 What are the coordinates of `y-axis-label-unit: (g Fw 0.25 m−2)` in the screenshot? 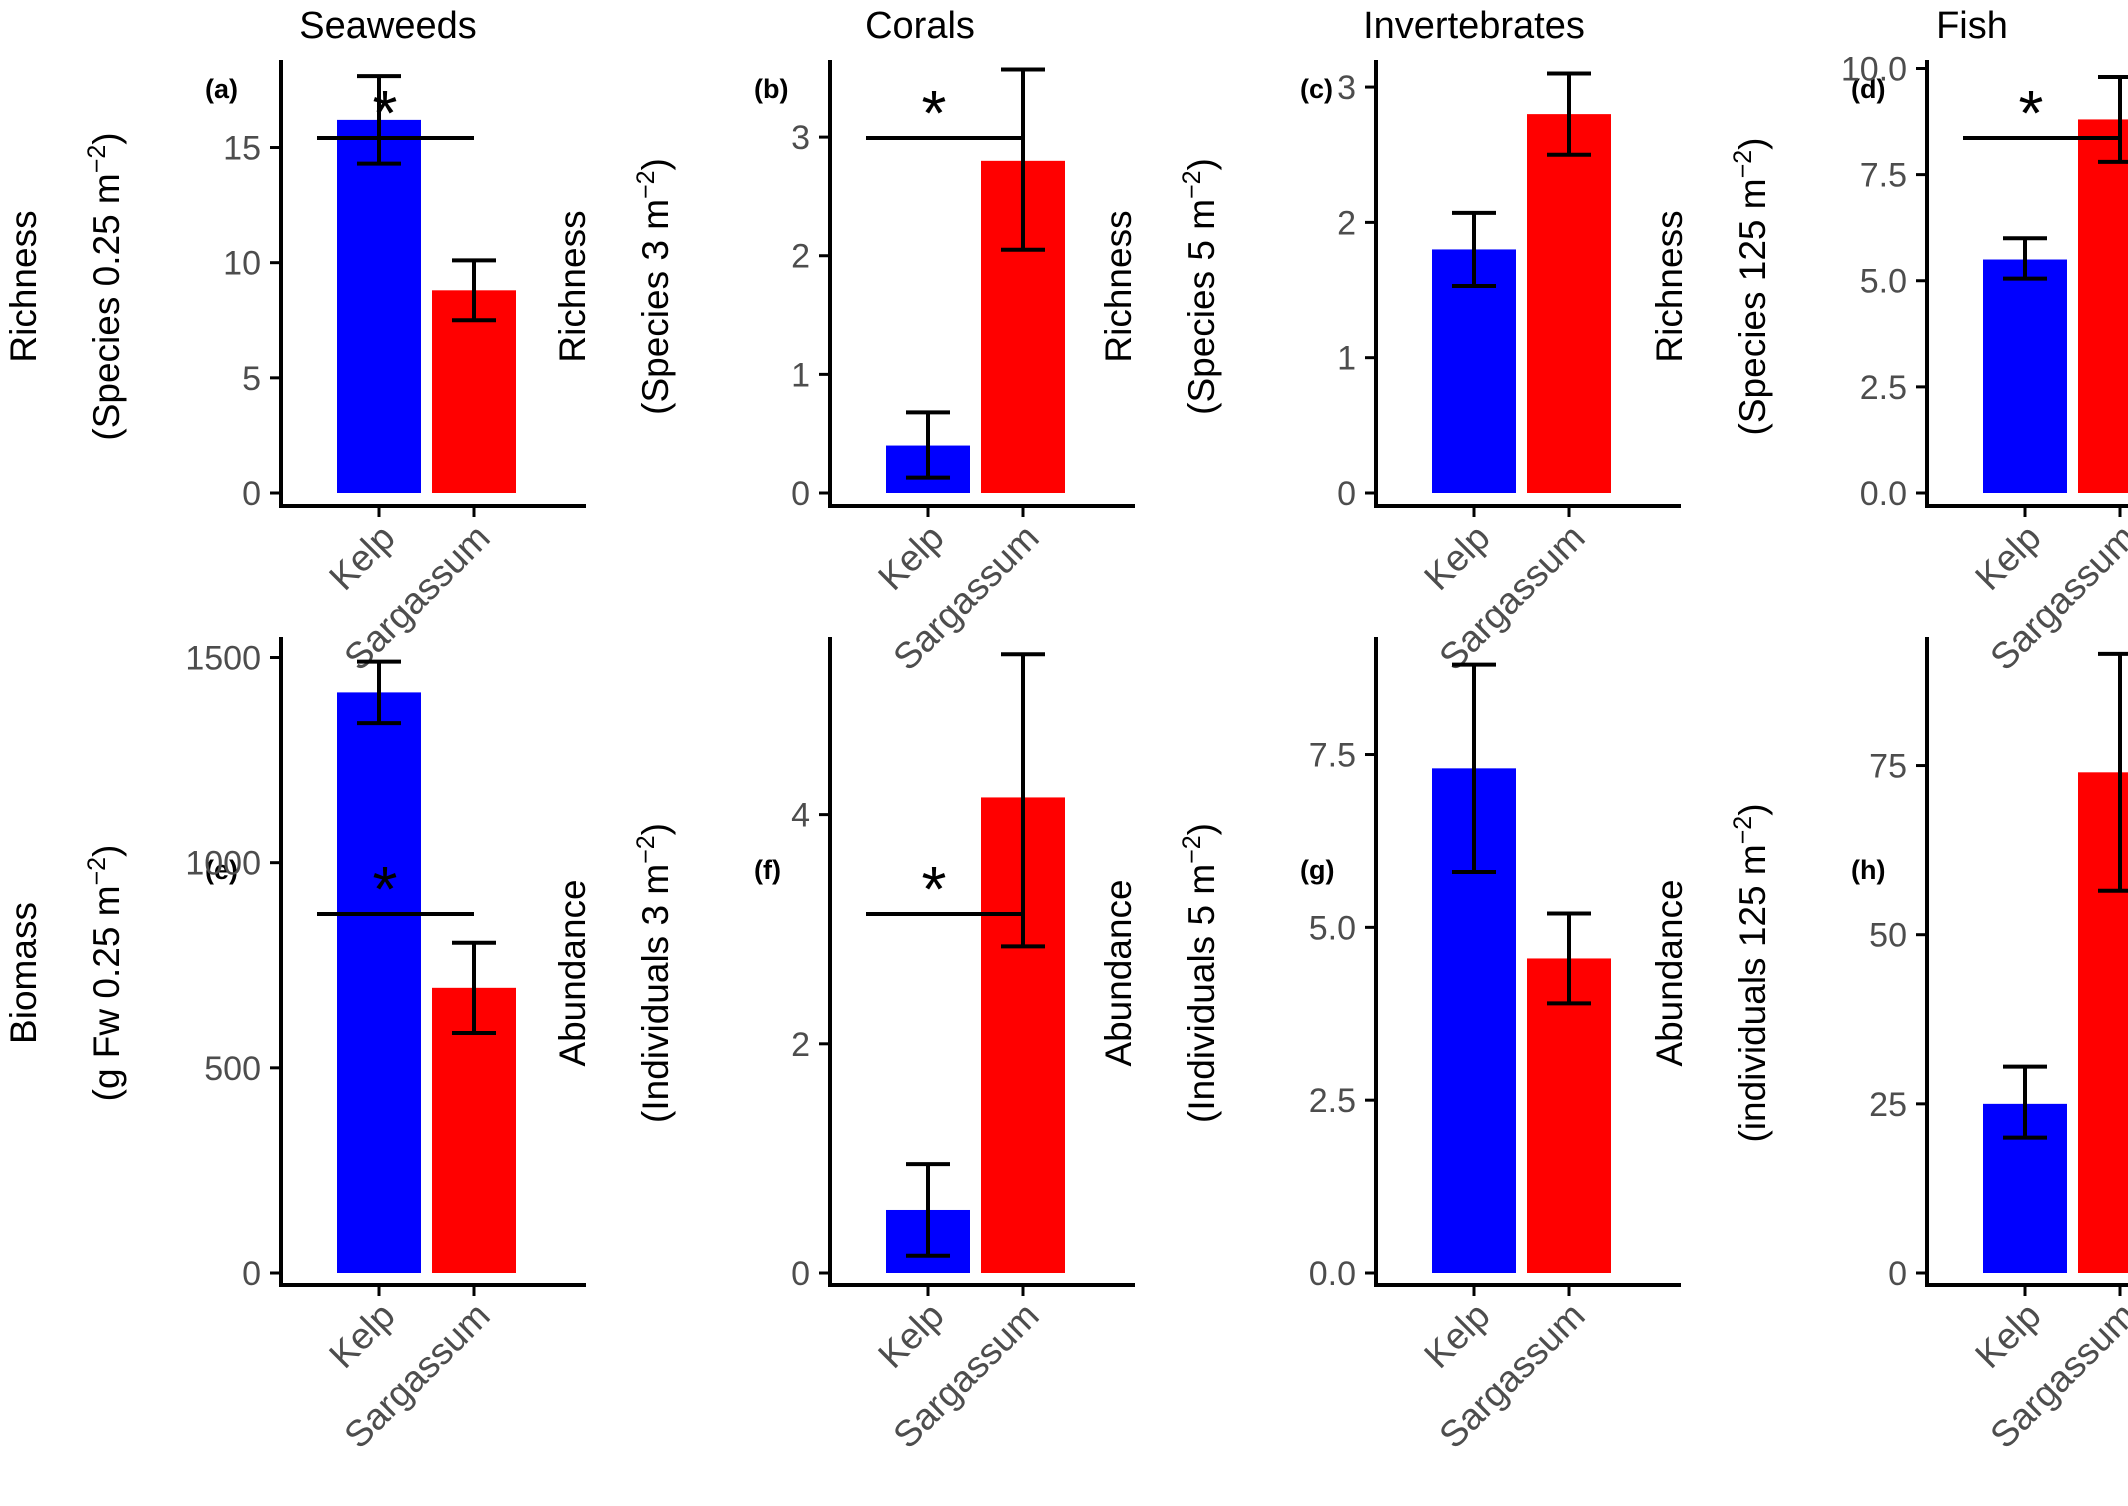 It's located at (105, 973).